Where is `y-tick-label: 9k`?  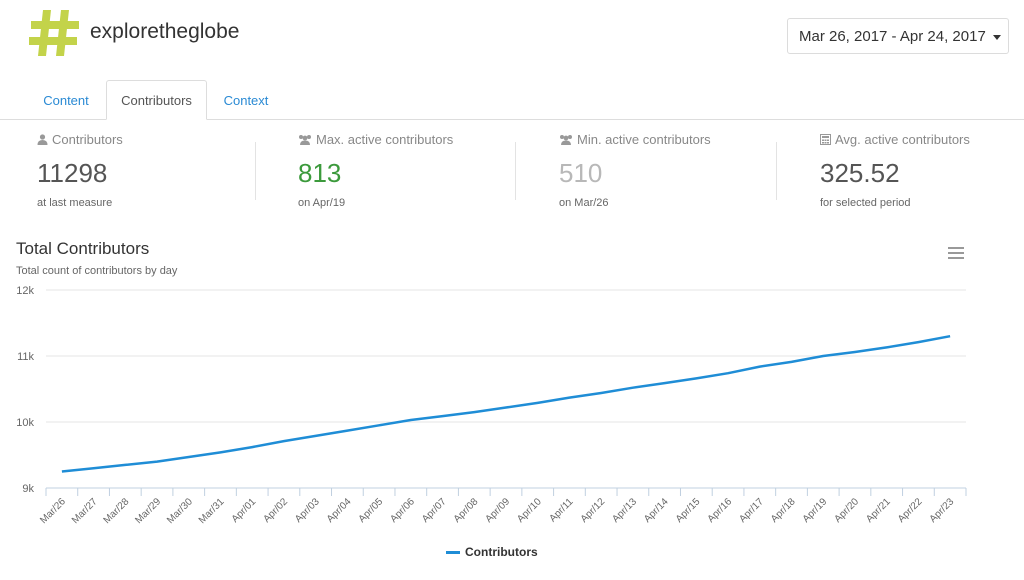
y-tick-label: 9k is located at coordinates (28, 489).